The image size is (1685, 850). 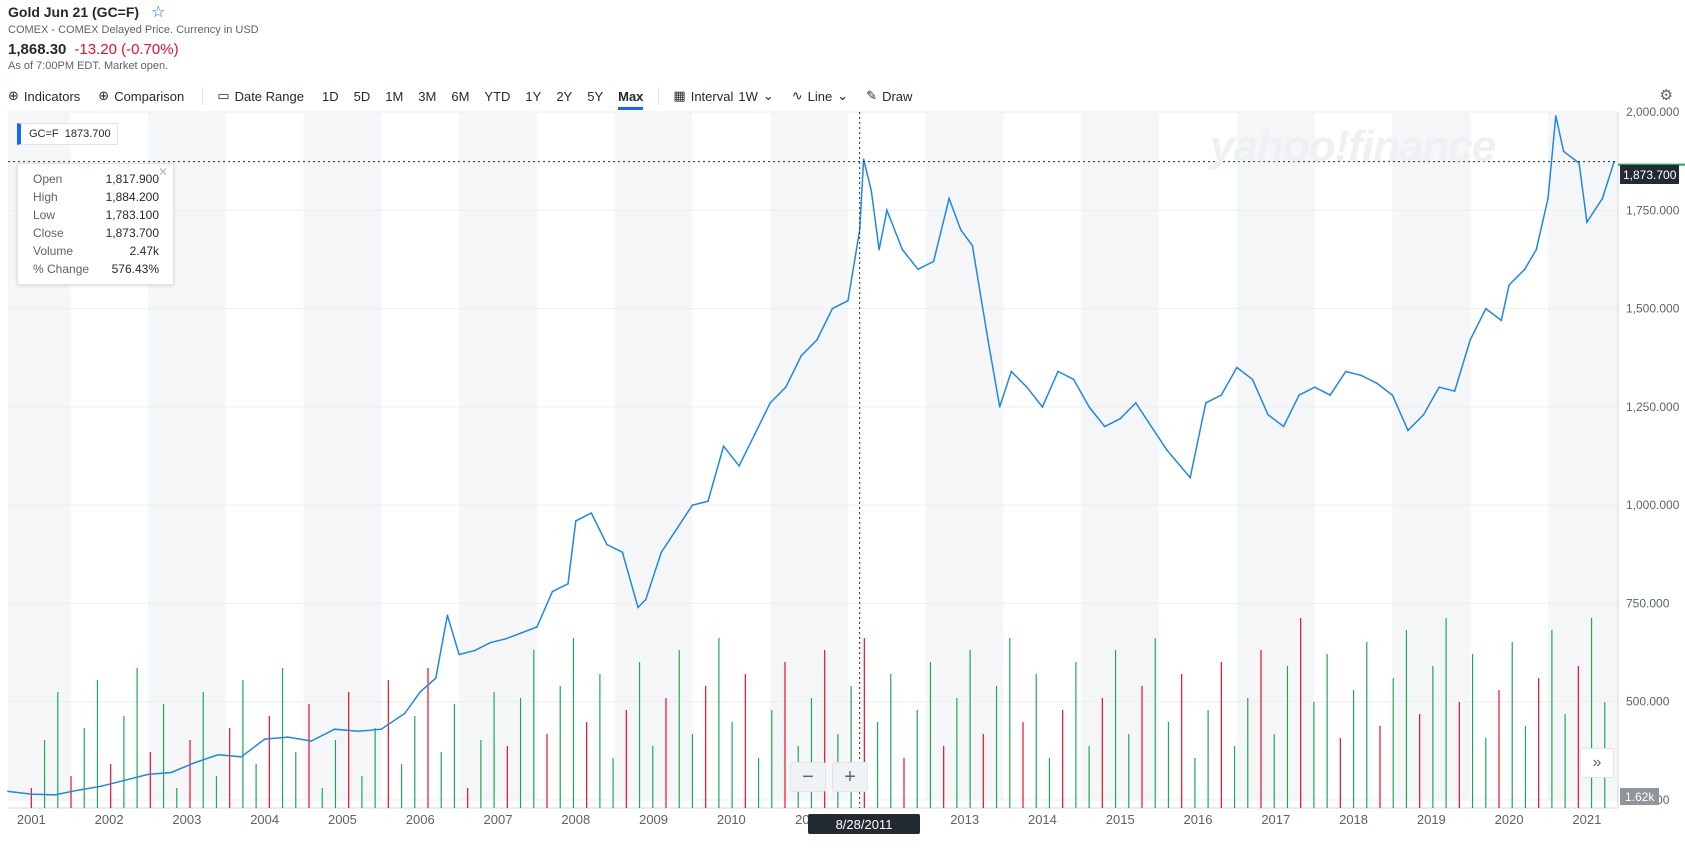 I want to click on scroll-right-button: », so click(x=1597, y=763).